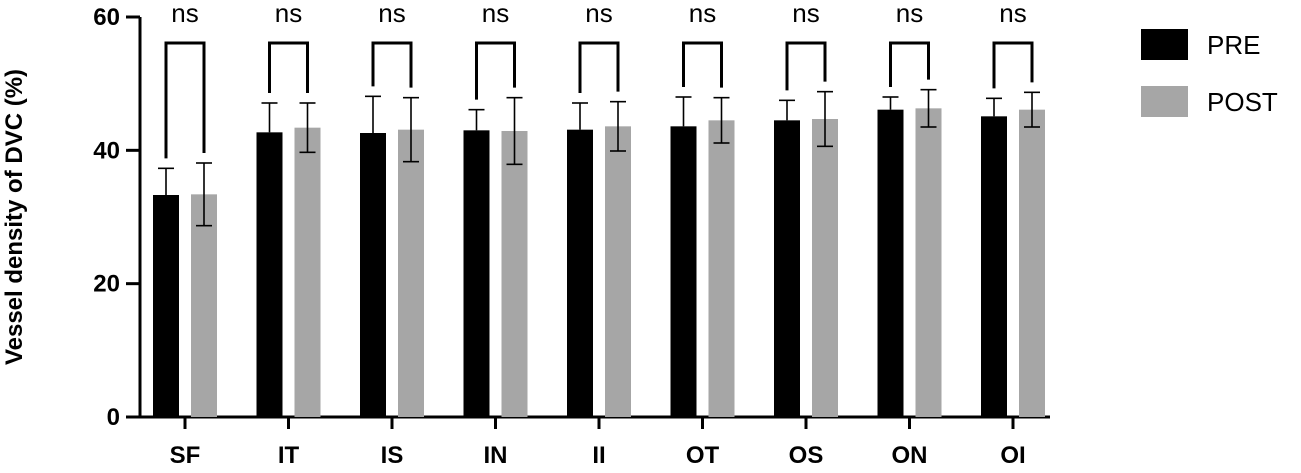 Image resolution: width=1301 pixels, height=473 pixels. I want to click on y-tick-label: 20, so click(106, 284).